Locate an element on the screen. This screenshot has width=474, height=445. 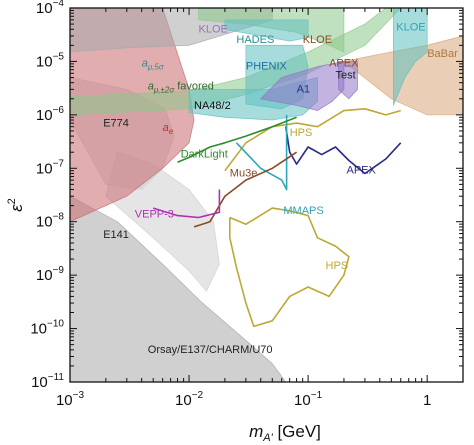
label-hps-11: HPS is located at coordinates (337, 266).